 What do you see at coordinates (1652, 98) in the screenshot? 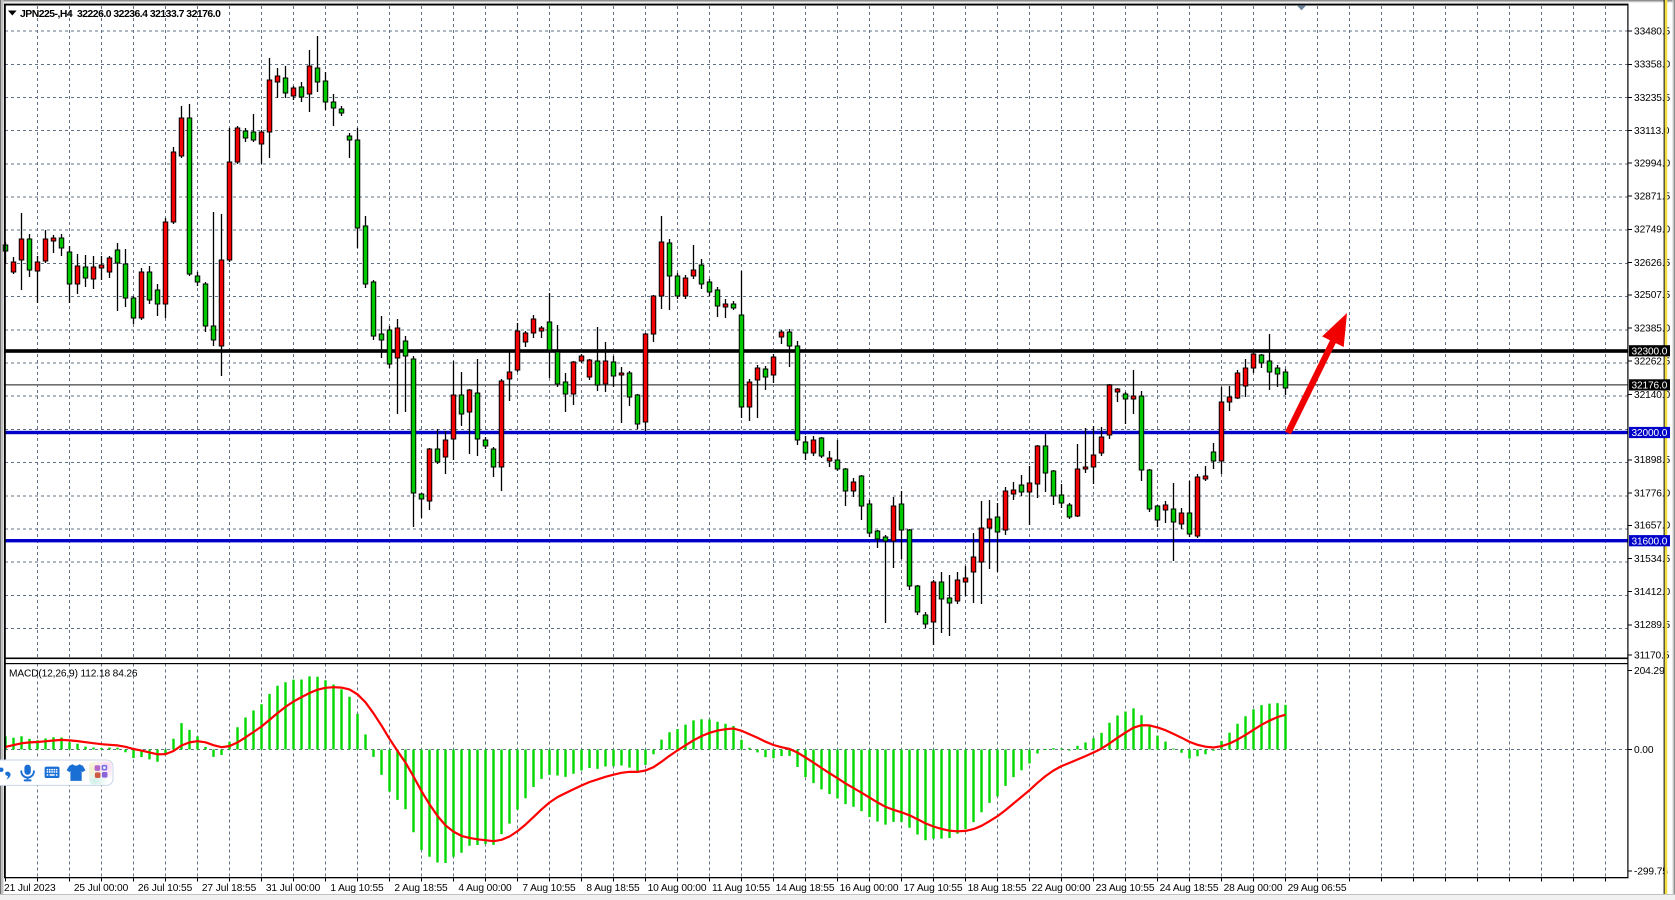
I see `svg-text: 33235.5` at bounding box center [1652, 98].